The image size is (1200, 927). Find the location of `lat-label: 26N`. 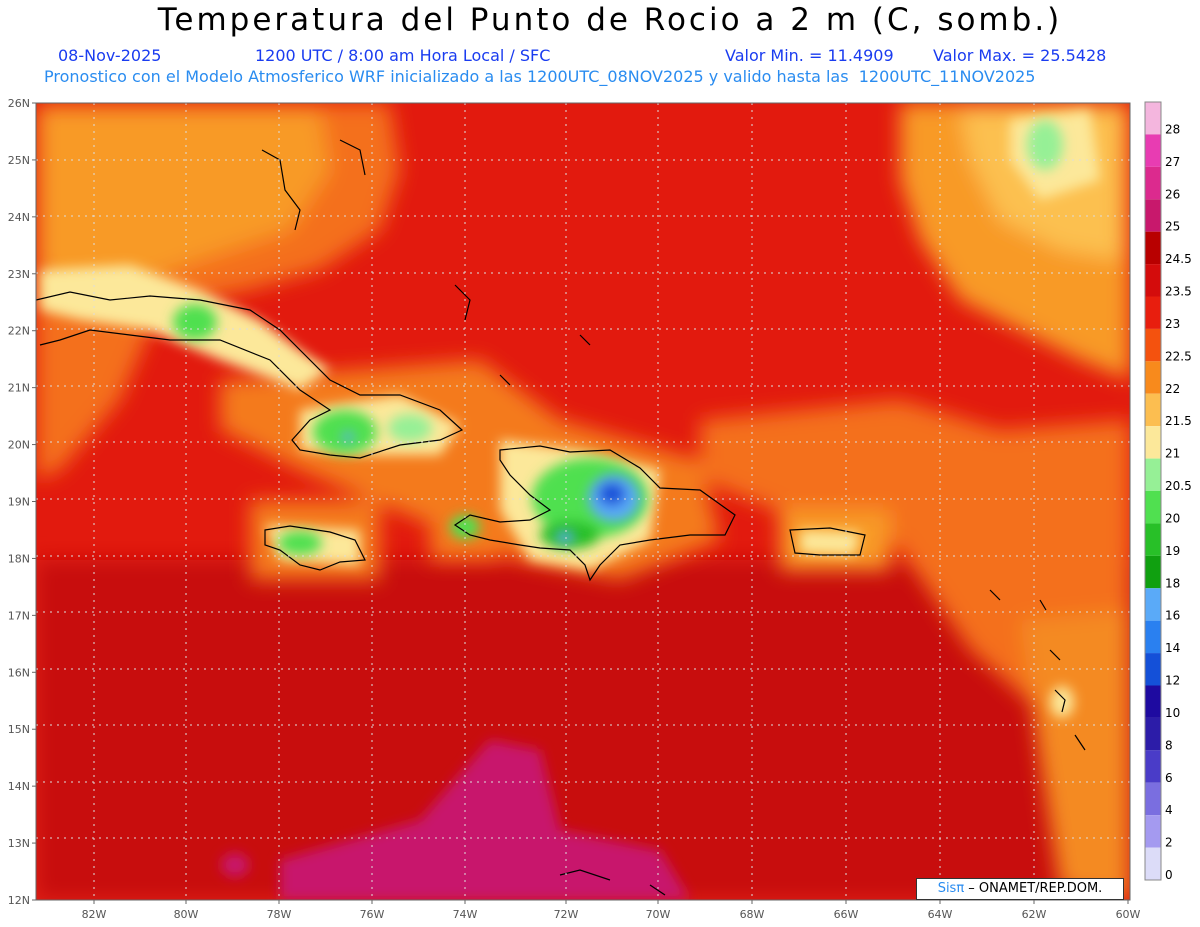

lat-label: 26N is located at coordinates (19, 103).